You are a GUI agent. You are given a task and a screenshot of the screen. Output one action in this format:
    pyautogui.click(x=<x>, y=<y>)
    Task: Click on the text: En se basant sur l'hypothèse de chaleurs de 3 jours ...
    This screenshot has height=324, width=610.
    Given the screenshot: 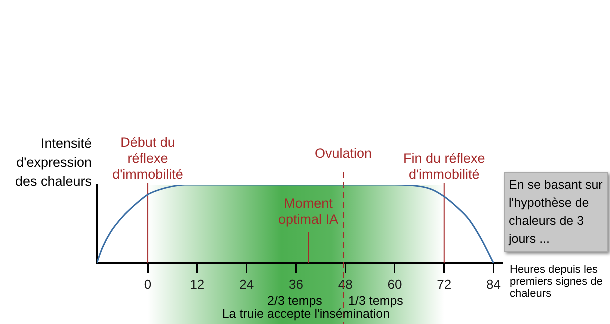 What is the action you would take?
    pyautogui.click(x=556, y=212)
    